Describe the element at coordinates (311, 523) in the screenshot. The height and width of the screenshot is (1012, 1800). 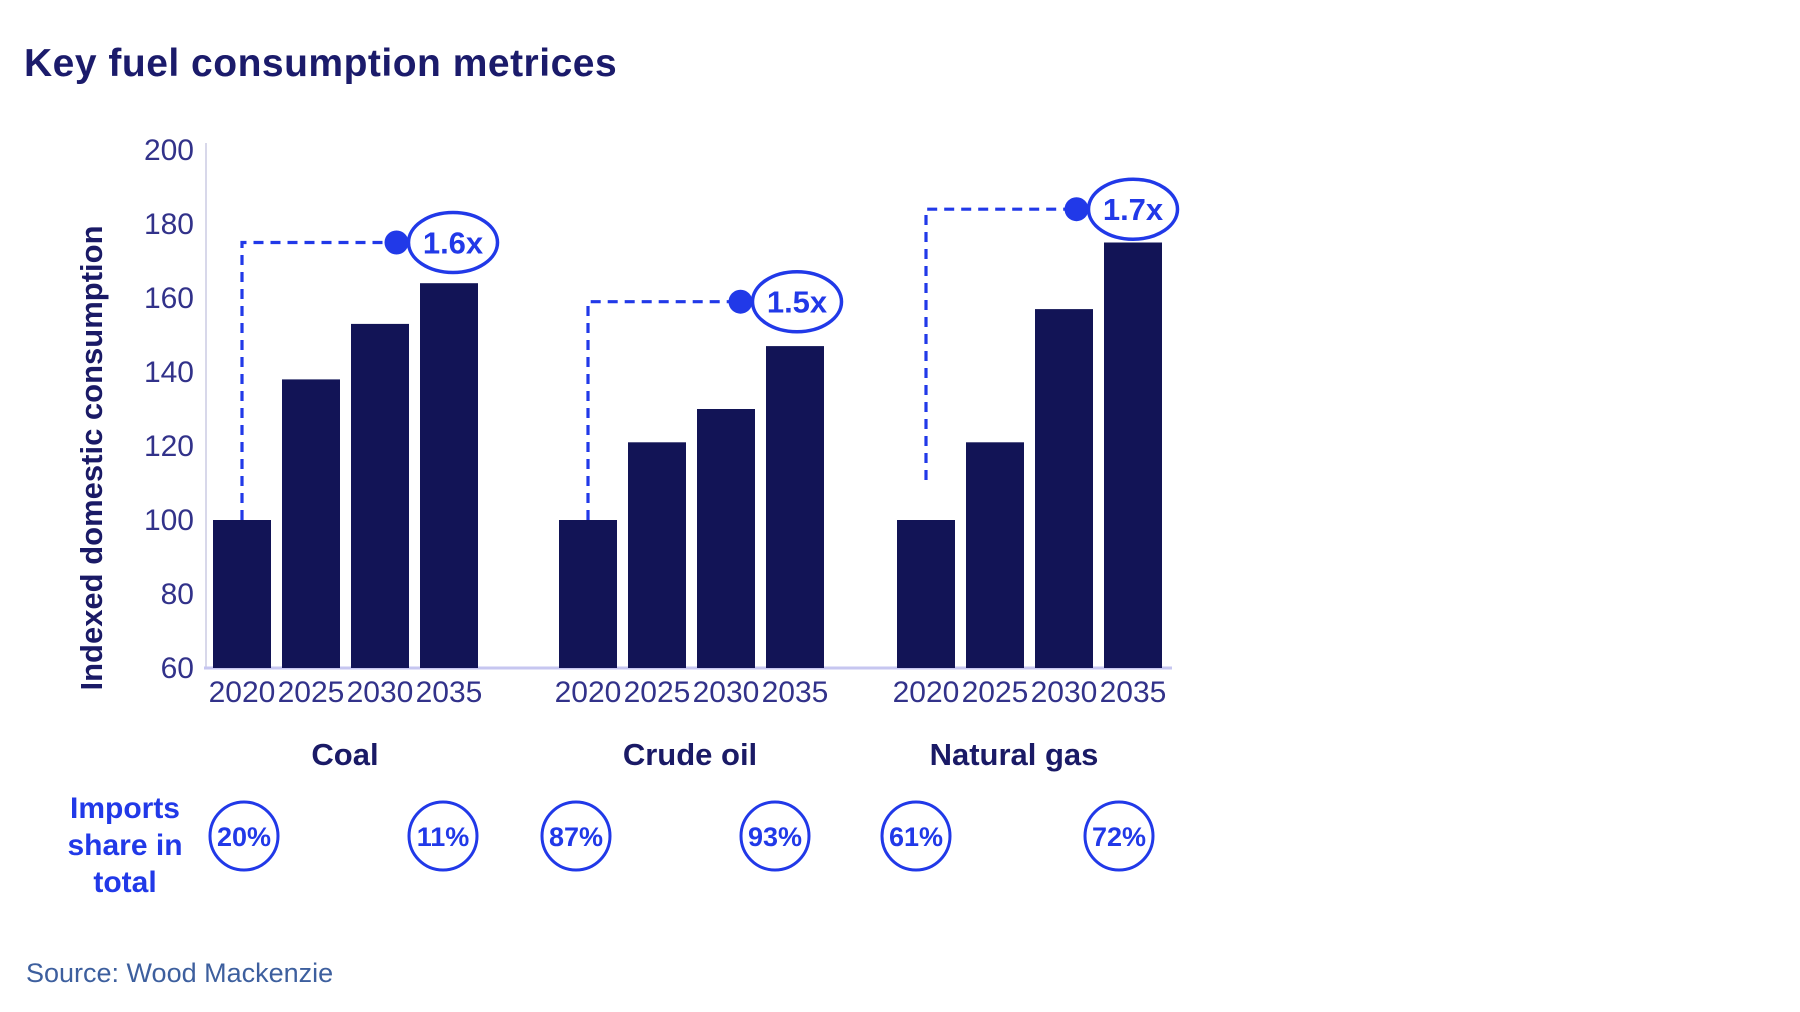
I see `bar-coal-2025` at that location.